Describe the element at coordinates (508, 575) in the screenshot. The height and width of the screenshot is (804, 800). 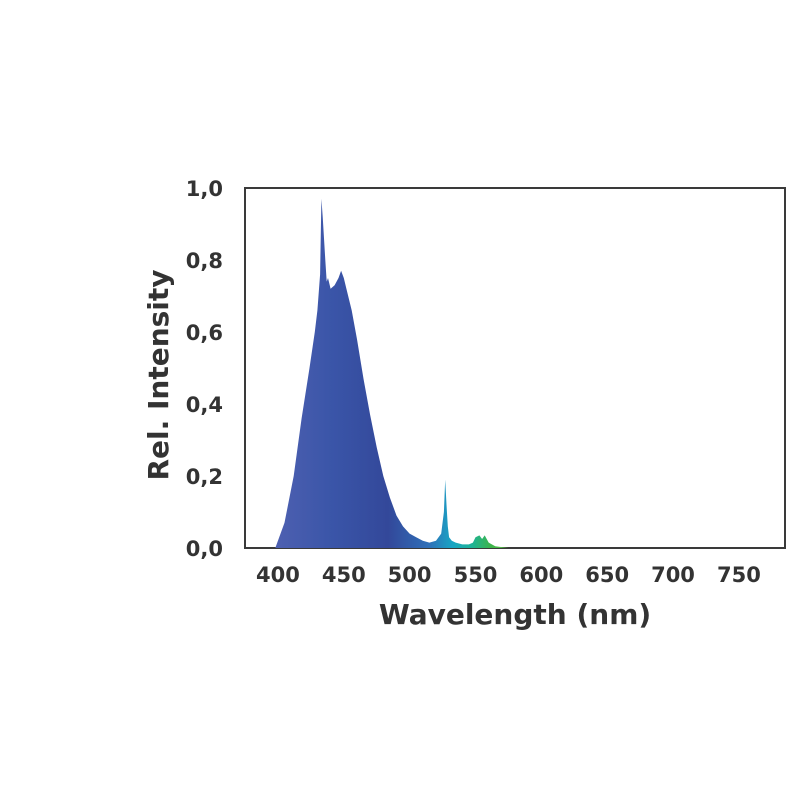
I see `x-axis-ticks: 400 450 500 550 600 650 700 750` at that location.